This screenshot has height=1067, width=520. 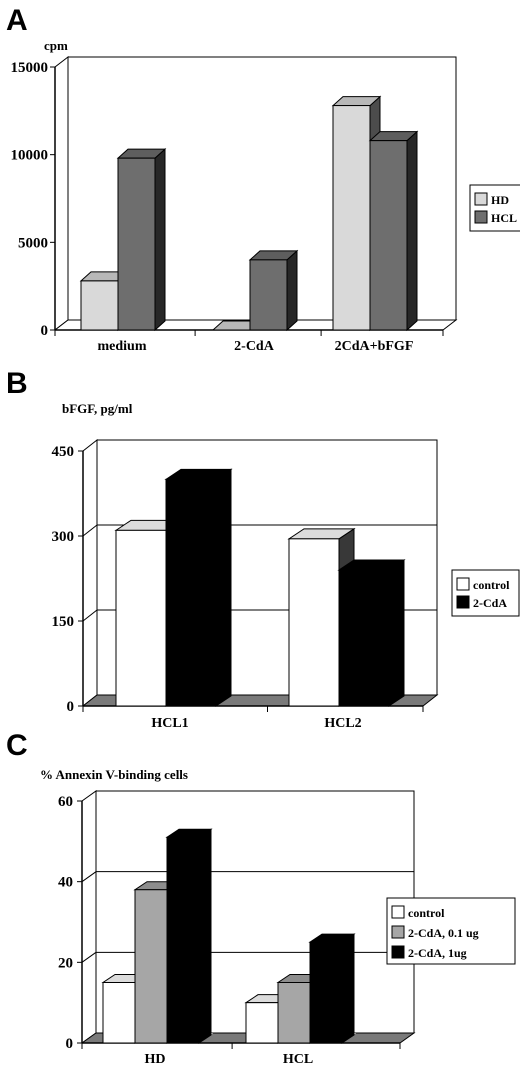 I want to click on legend-entry: 2-CdA, 0.1 ug, so click(x=443, y=933).